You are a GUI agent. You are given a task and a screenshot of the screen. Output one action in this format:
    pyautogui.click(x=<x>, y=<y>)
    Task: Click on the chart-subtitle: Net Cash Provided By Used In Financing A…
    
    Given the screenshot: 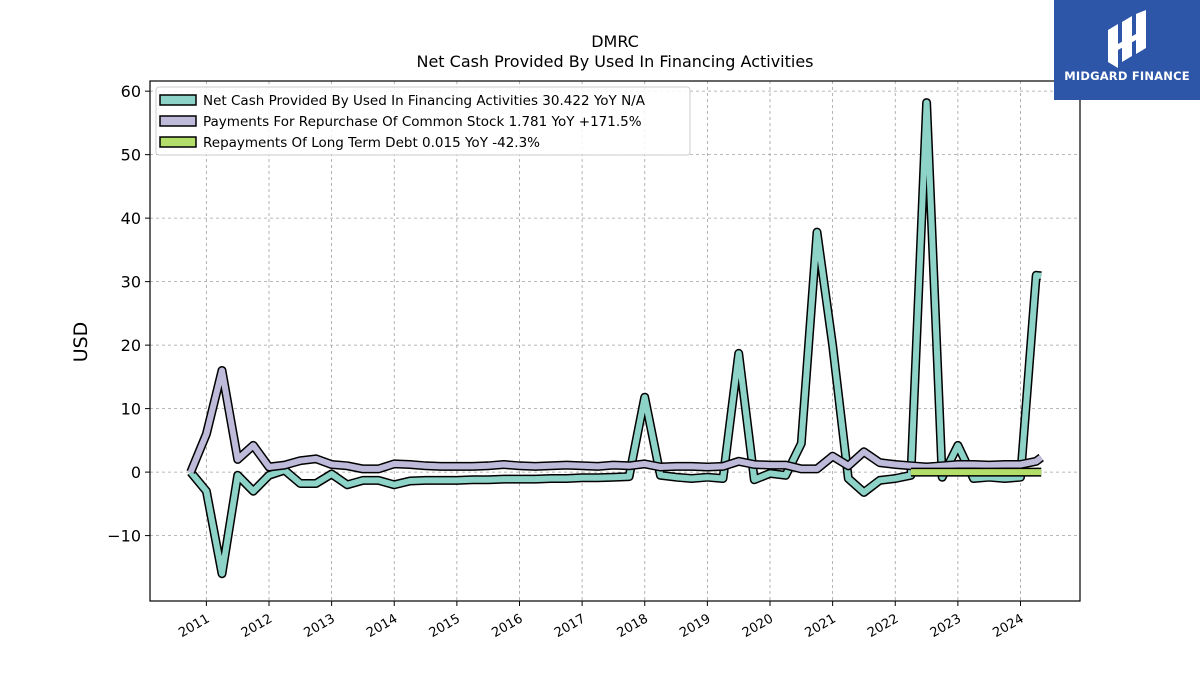 What is the action you would take?
    pyautogui.click(x=614, y=61)
    